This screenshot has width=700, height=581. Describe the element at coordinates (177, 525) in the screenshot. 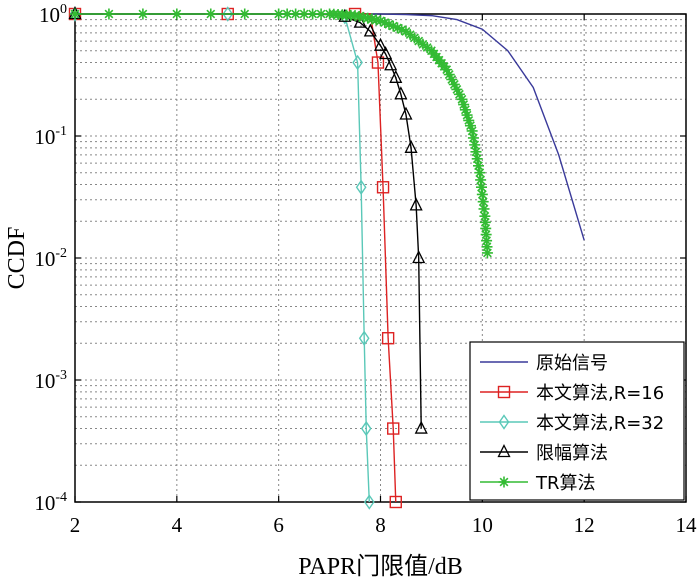

I see `x-tick-label-1: 4` at that location.